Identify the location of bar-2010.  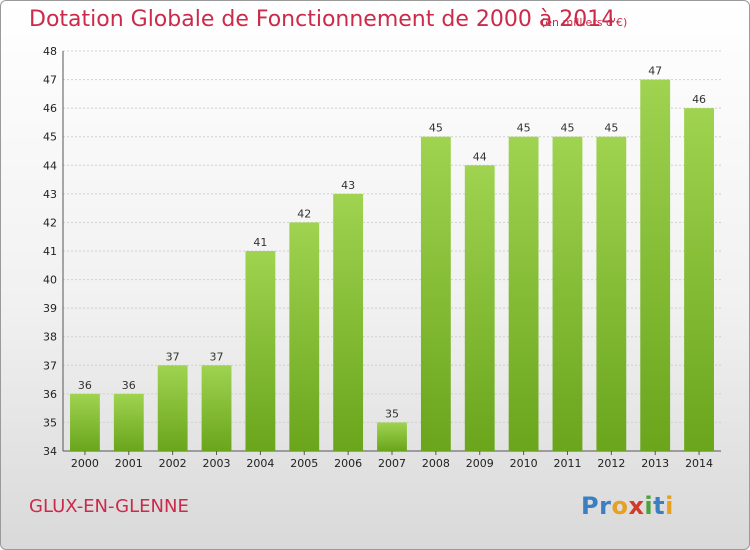
(523, 293).